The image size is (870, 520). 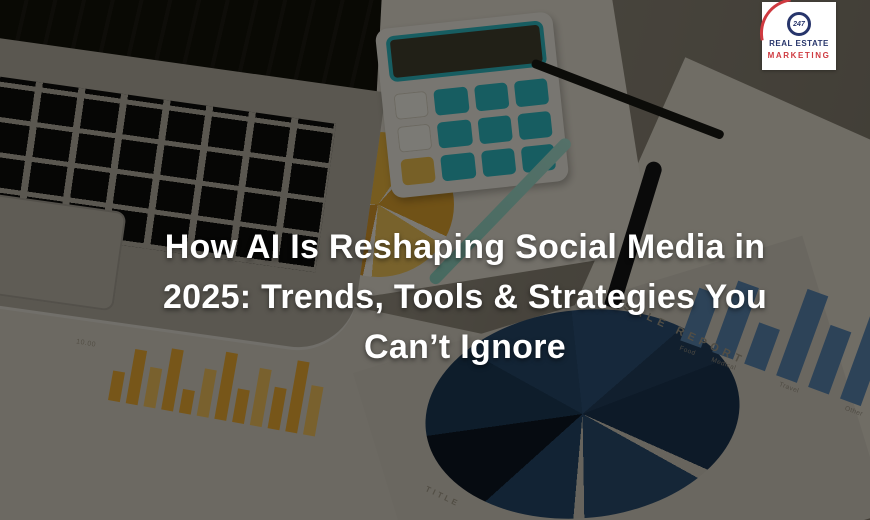 I want to click on title-line: 2025: Trends, Tools & Strategies You, so click(x=465, y=297).